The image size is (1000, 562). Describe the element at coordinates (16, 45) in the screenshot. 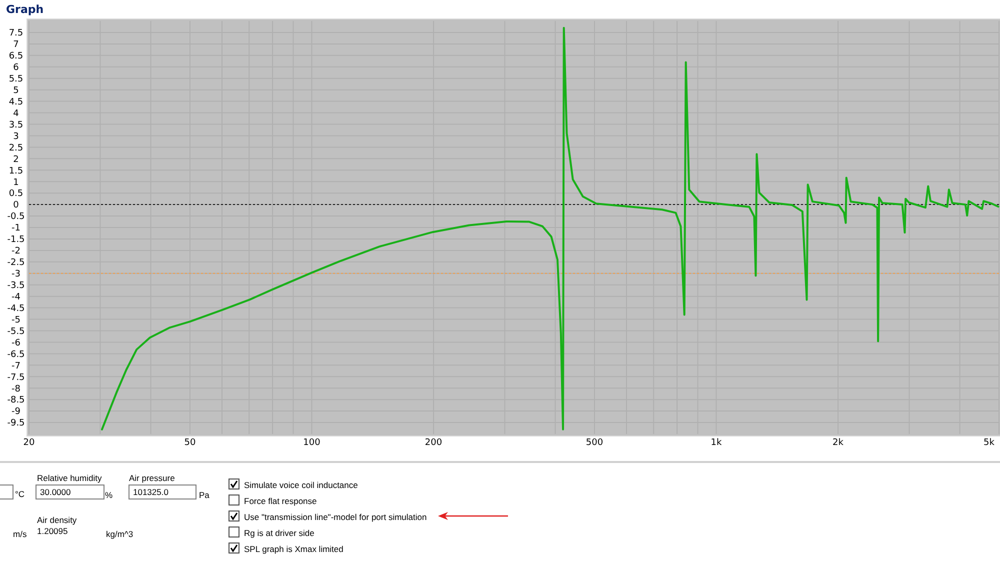

I see `y-tick-label: 7` at that location.